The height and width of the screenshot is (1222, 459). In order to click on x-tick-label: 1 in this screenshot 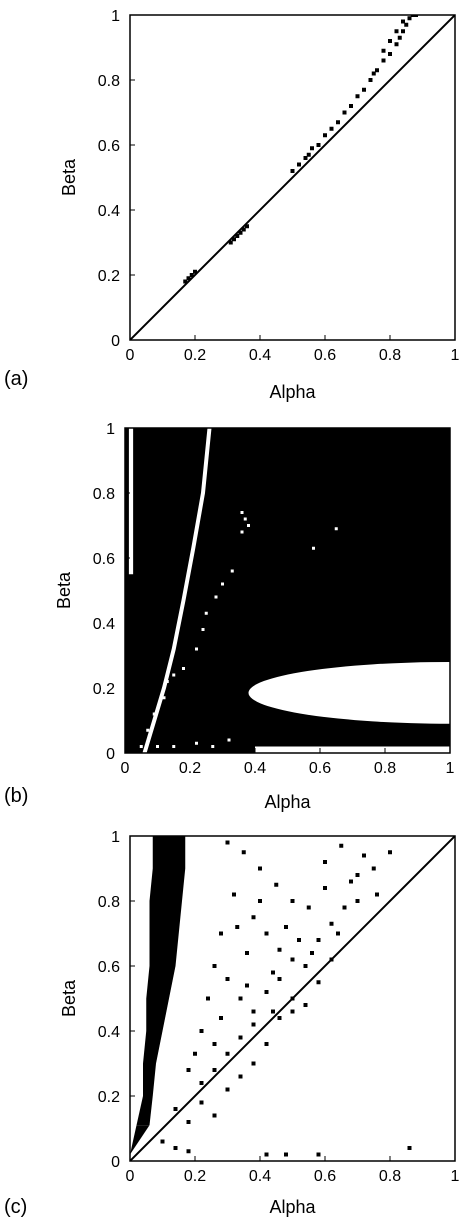, I will do `click(455, 1176)`.